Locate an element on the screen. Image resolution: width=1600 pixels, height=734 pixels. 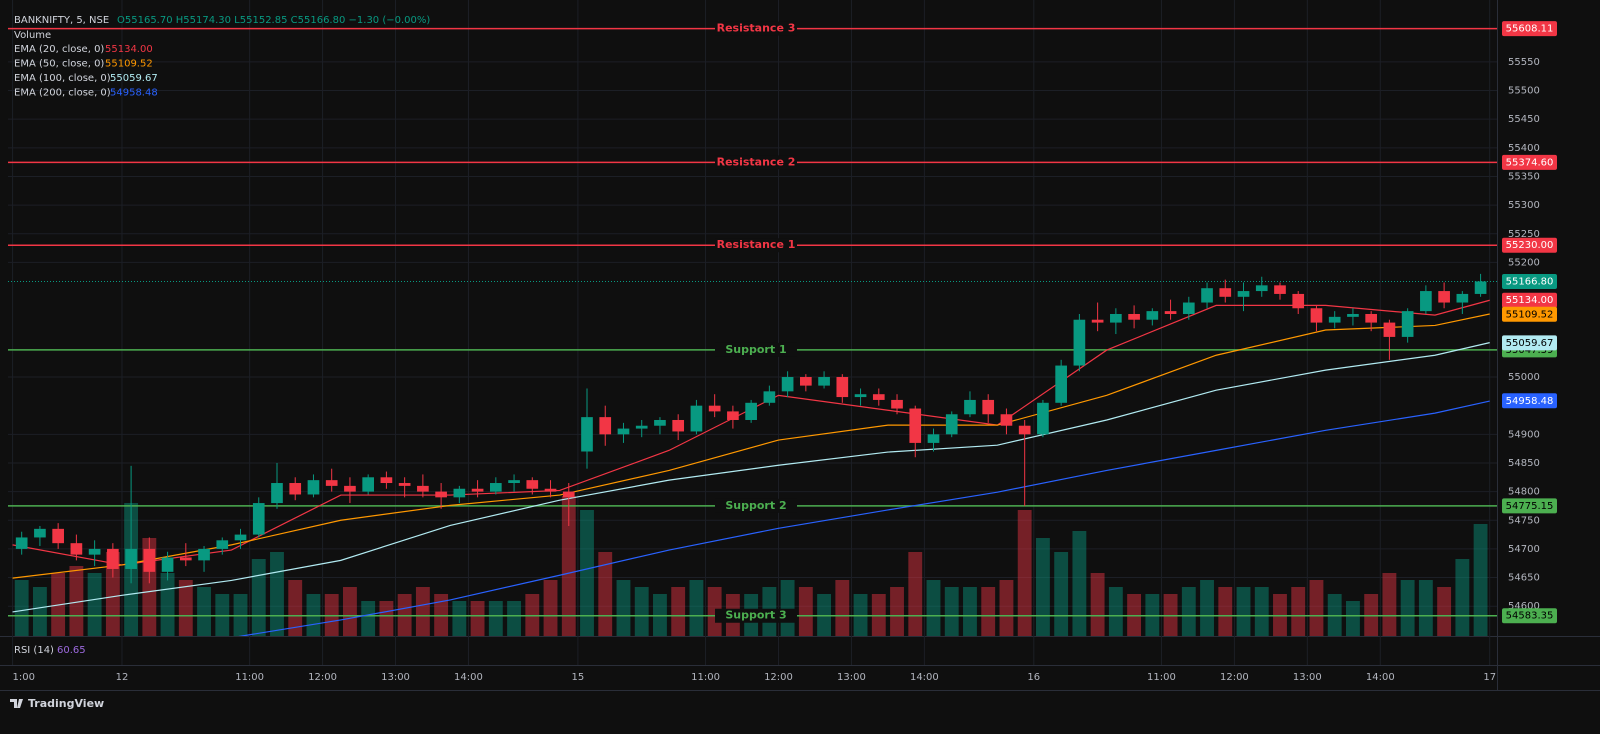
level-label: Support 1 is located at coordinates (755, 349).